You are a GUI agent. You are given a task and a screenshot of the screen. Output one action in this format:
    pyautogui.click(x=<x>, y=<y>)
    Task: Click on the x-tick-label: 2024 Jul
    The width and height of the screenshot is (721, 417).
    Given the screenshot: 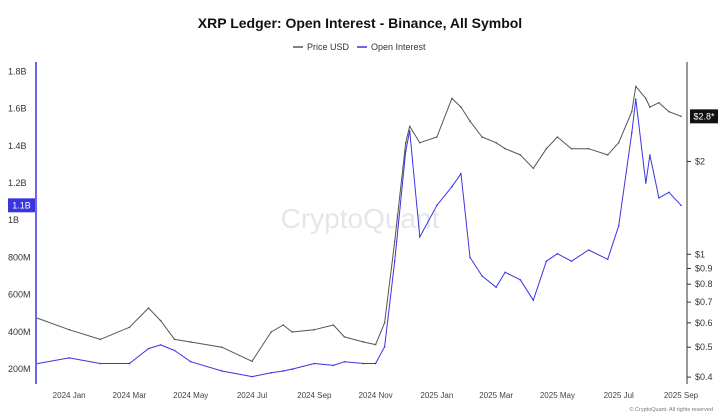 What is the action you would take?
    pyautogui.click(x=252, y=395)
    